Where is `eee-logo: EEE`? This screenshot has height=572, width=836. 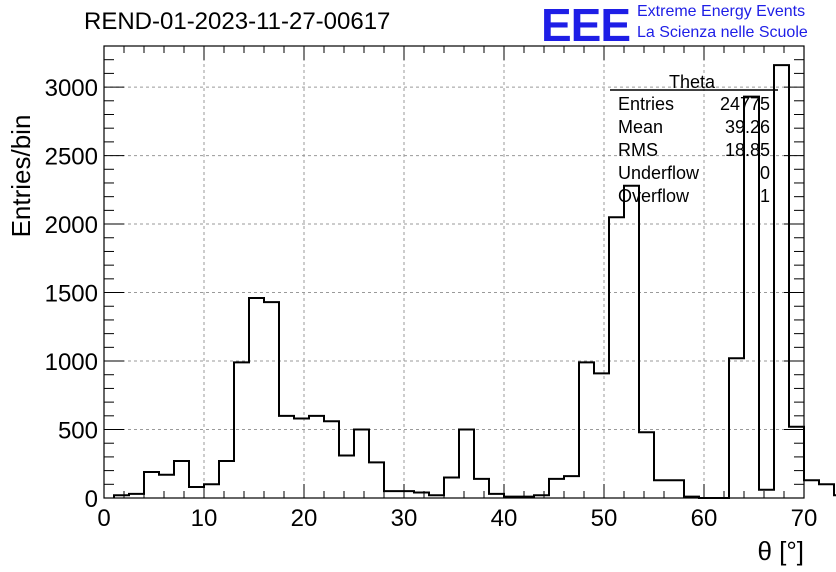
eee-logo: EEE is located at coordinates (586, 25).